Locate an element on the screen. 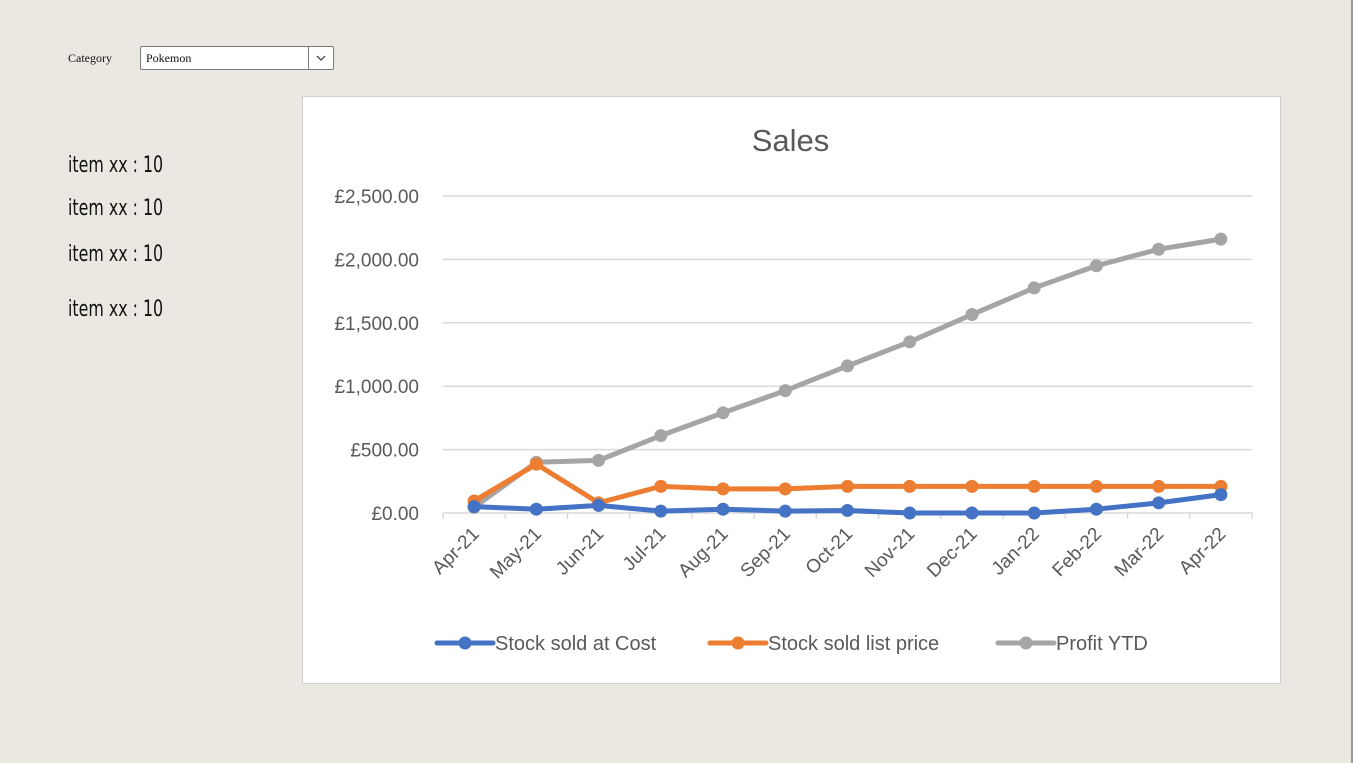 The width and height of the screenshot is (1353, 763). chart-title: Sales is located at coordinates (791, 140).